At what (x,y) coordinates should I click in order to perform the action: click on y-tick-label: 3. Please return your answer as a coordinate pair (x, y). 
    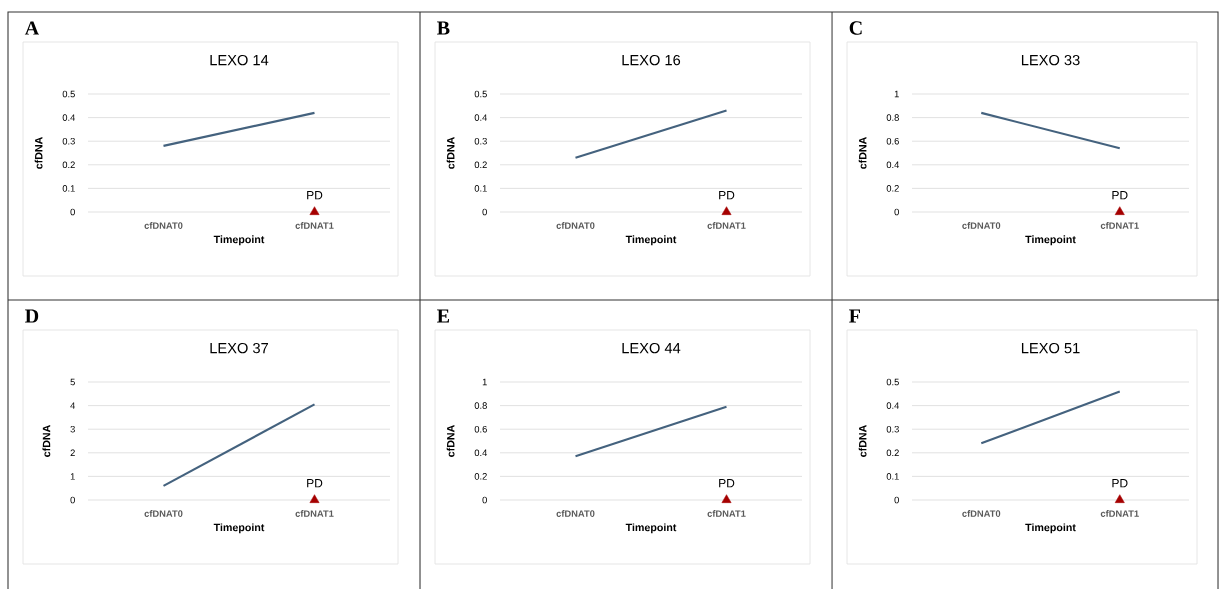
    Looking at the image, I should click on (72, 429).